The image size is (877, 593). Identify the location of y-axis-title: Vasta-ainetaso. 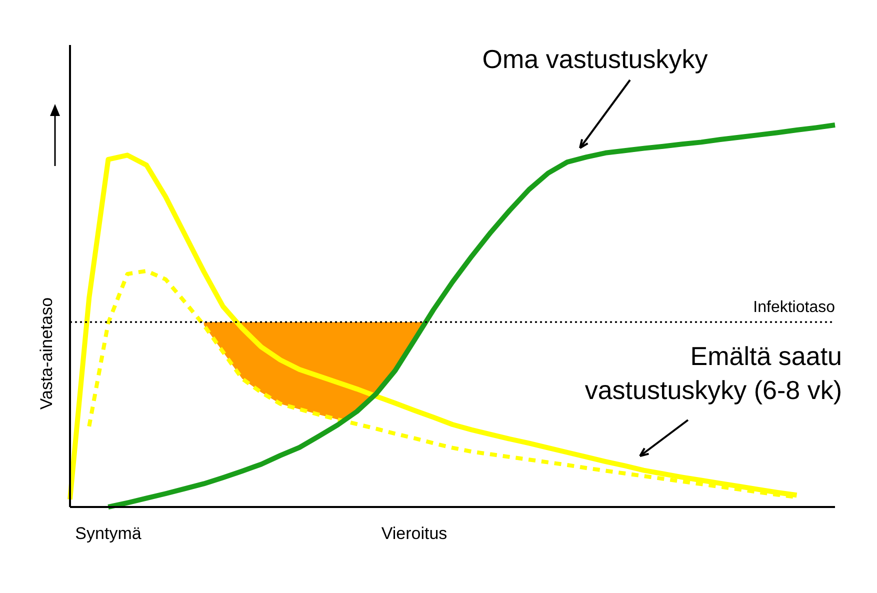
(46, 353).